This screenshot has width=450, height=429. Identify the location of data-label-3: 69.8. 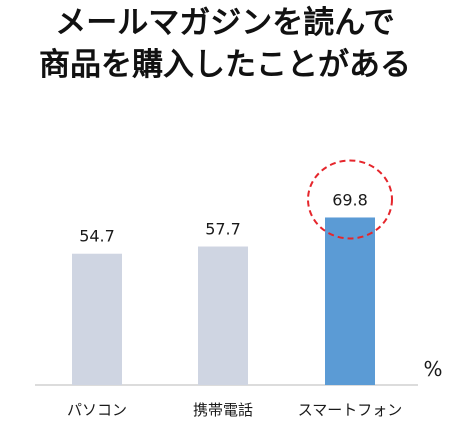
(350, 199).